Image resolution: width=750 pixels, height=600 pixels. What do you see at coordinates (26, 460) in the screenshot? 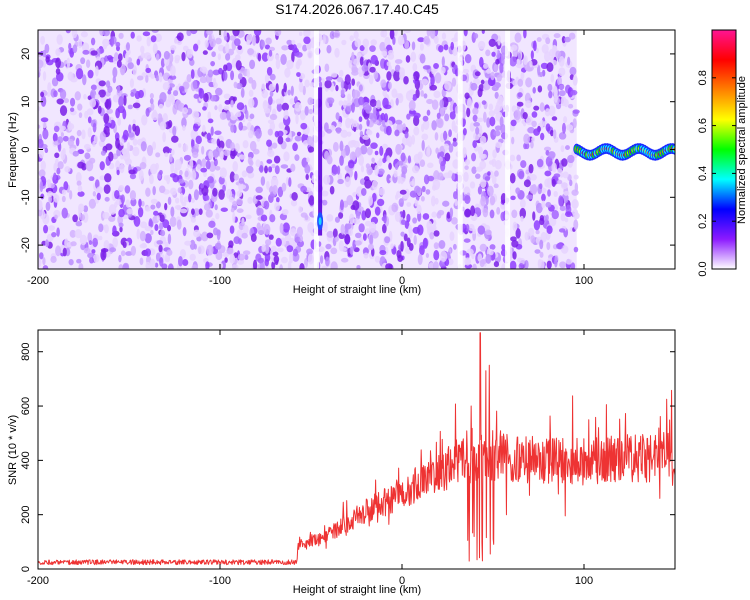
I see `snr-y-tick-label: 400` at bounding box center [26, 460].